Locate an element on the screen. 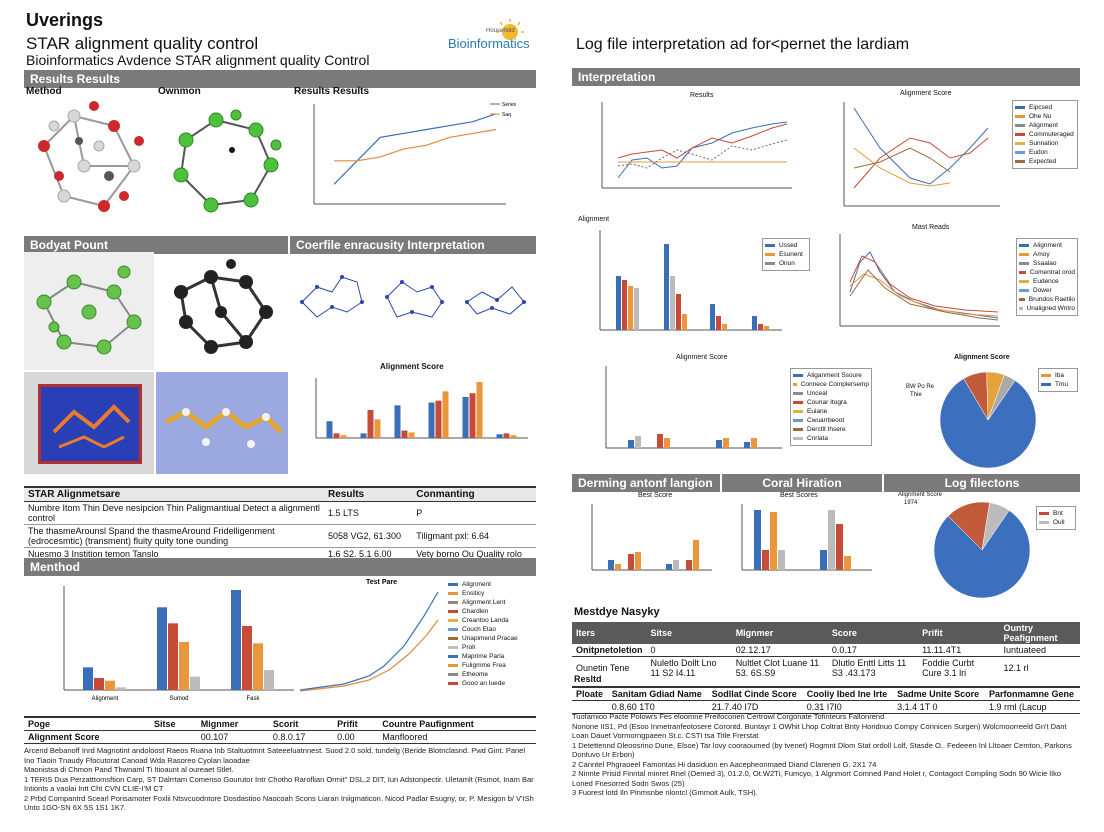 The image size is (1104, 832). legend-label: Alignment Lent is located at coordinates (484, 602).